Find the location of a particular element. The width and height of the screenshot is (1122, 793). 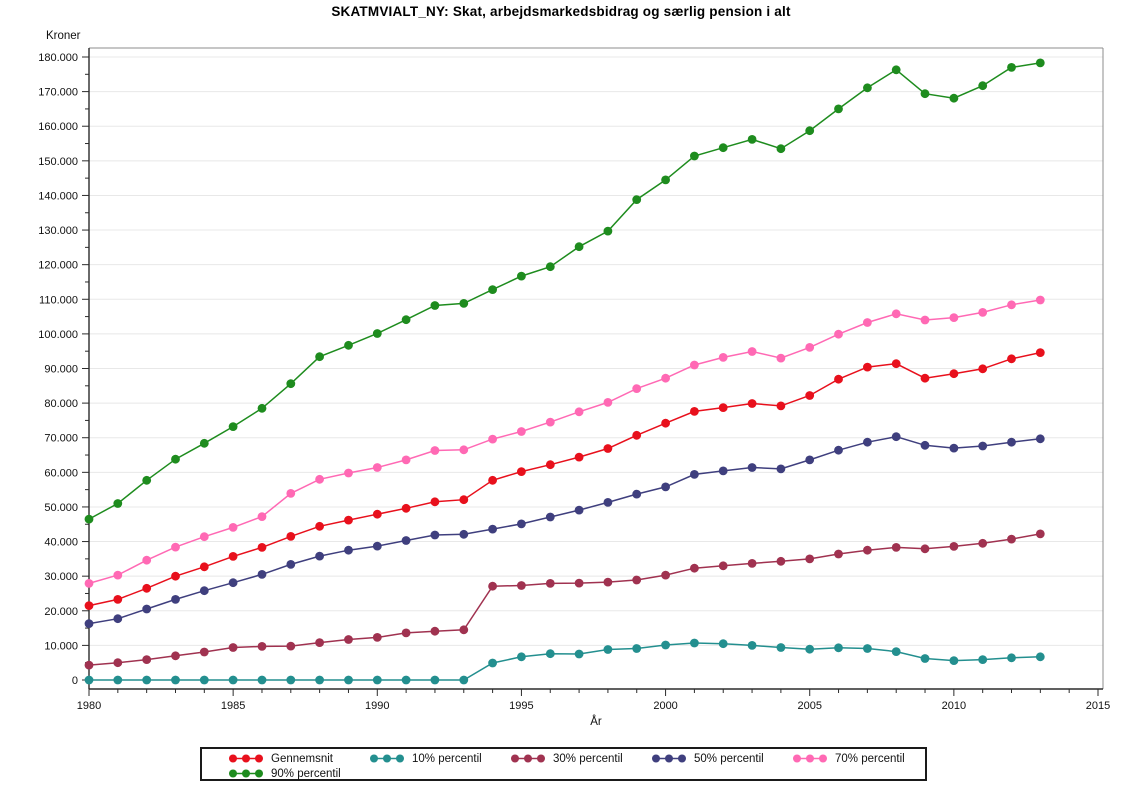

legend-label: 70% percentil is located at coordinates (870, 758).